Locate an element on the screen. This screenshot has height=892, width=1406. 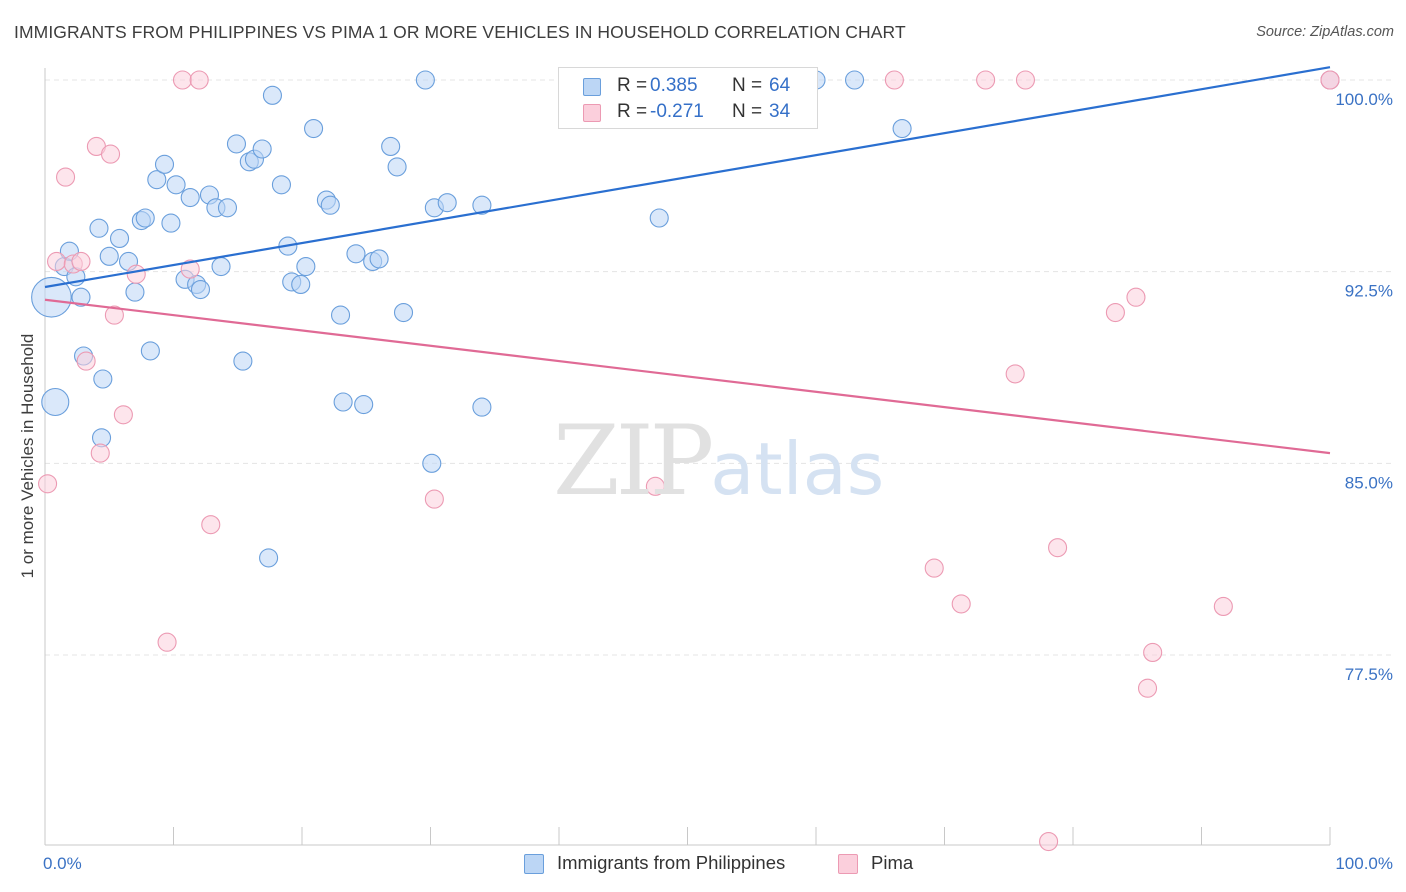
legend-label-philippines: Immigrants from Philippines is located at coordinates (671, 862).